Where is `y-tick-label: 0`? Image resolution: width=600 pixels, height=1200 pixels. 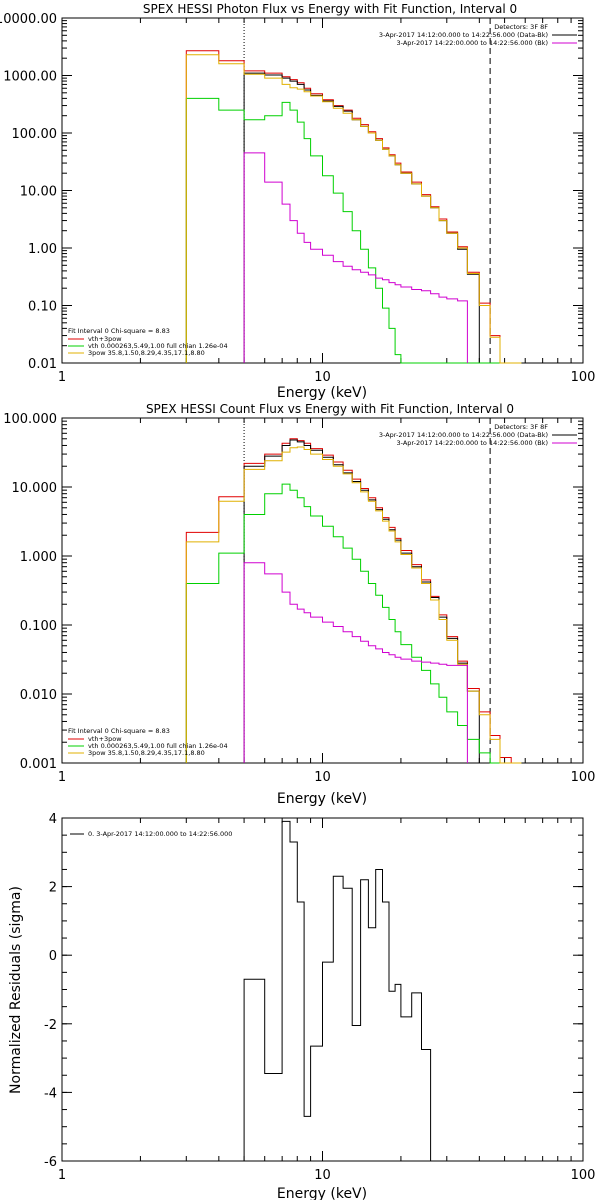
y-tick-label: 0 is located at coordinates (53, 956).